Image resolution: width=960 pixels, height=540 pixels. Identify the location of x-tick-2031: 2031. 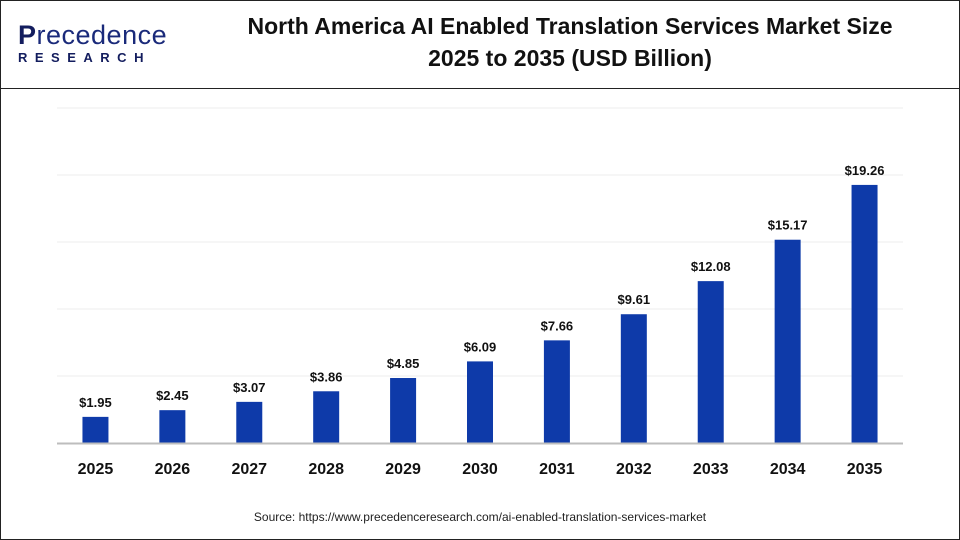
(557, 469).